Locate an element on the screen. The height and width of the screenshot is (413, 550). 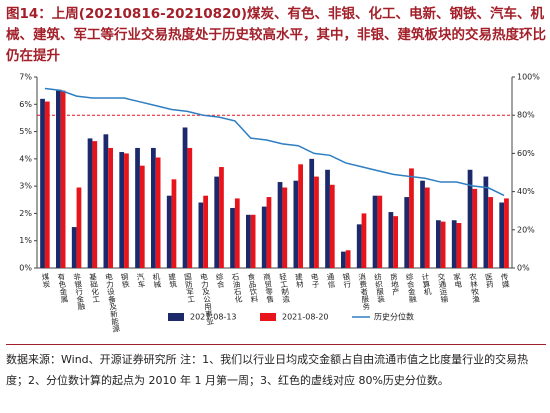
x-tick-label: 建材 is located at coordinates (298, 280).